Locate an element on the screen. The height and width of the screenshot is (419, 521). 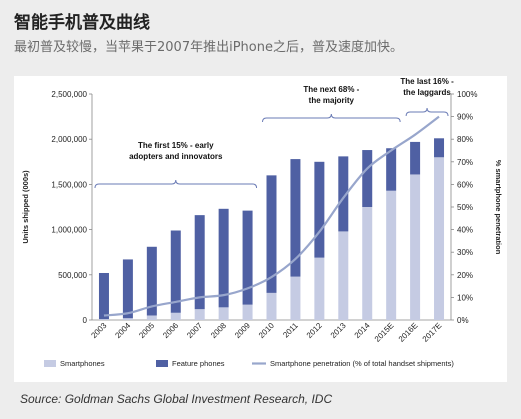
x-tick-label: 2015E is located at coordinates (384, 332).